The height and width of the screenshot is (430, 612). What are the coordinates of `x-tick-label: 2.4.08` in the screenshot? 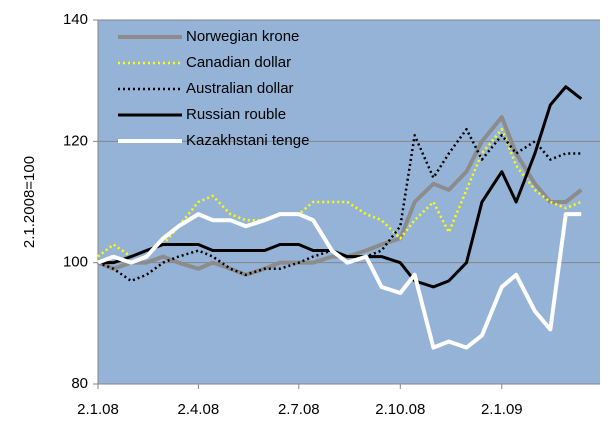 It's located at (199, 409).